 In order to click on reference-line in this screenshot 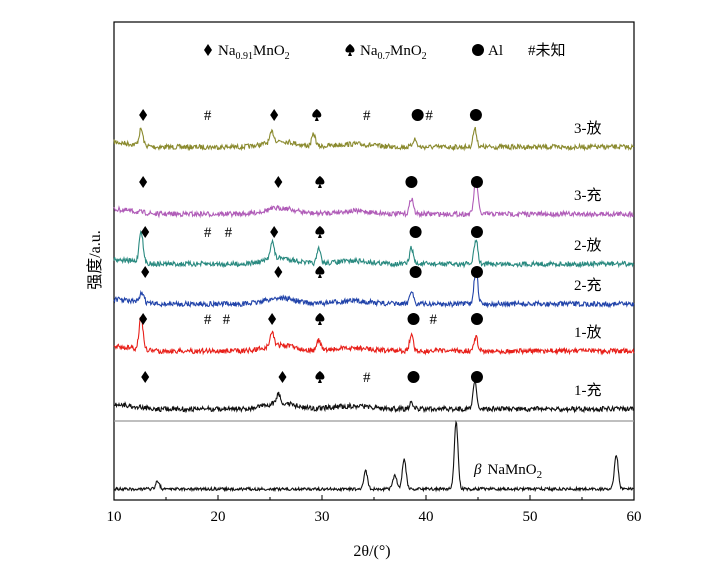, I will do `click(374, 456)`.